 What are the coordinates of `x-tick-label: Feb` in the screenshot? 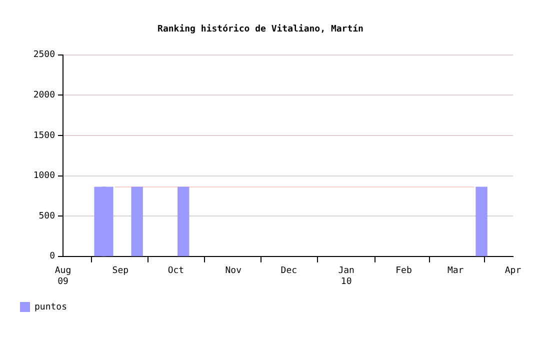 It's located at (404, 271).